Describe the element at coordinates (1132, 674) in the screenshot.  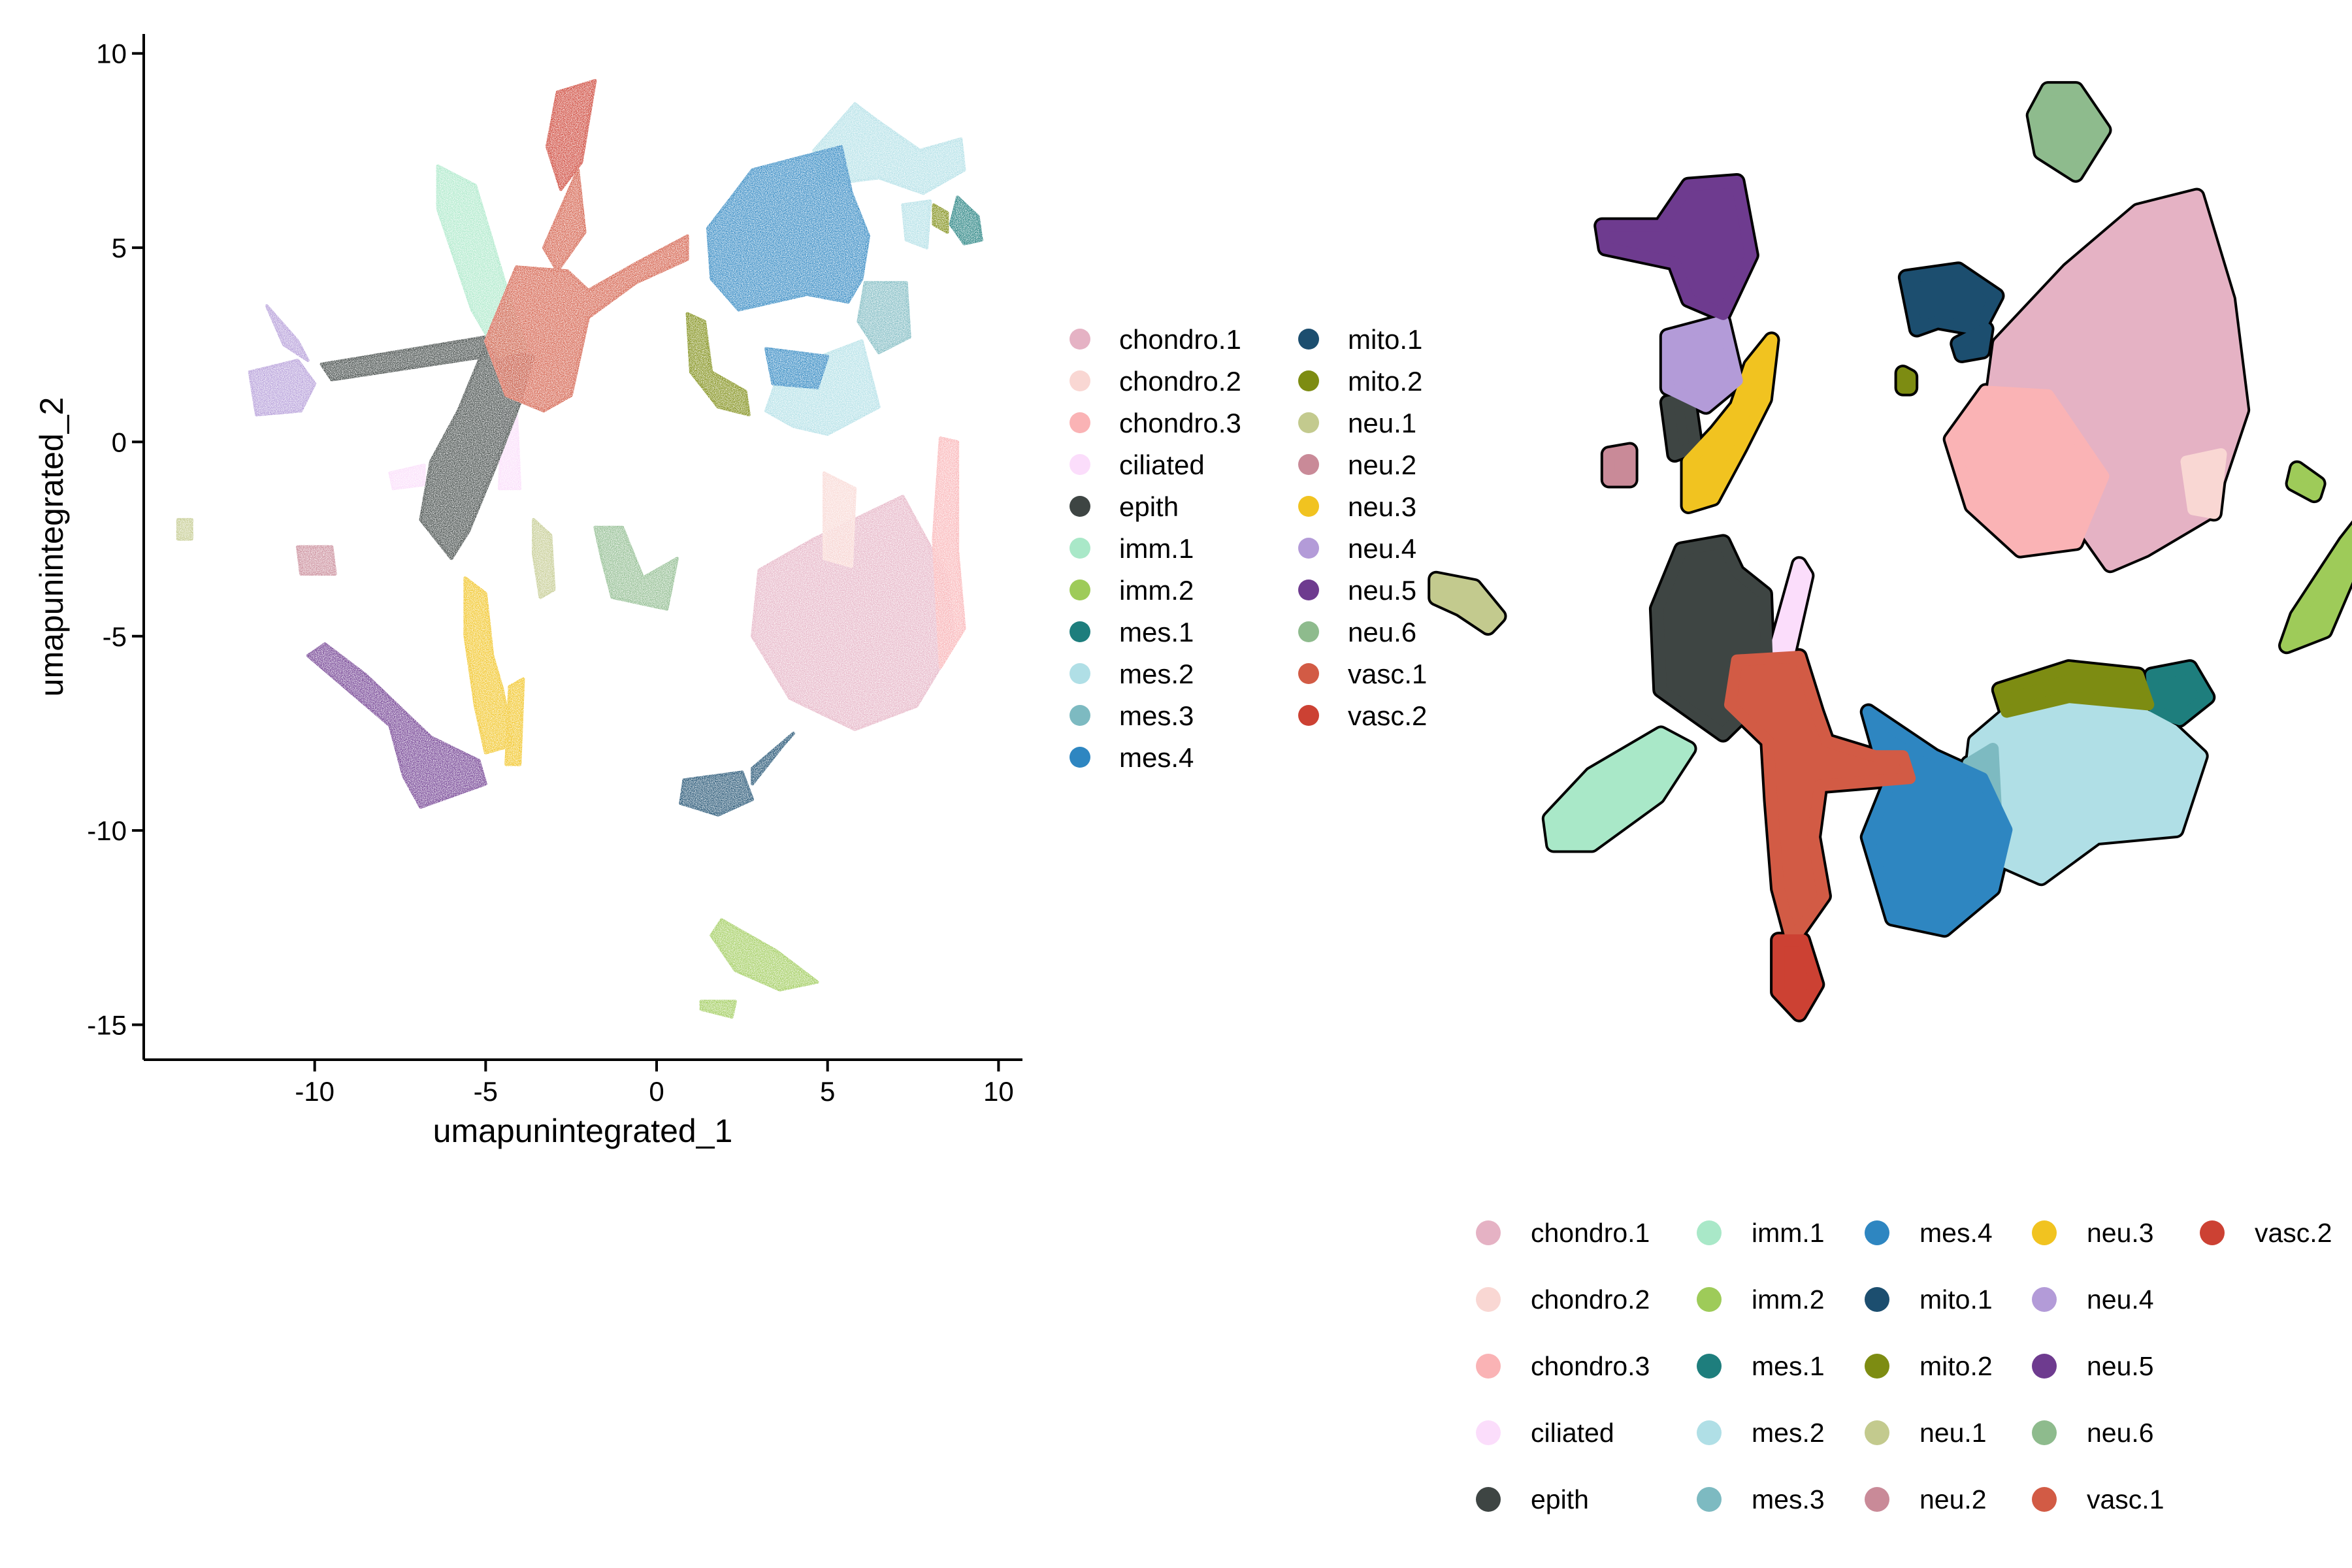
I see `legend-item-mes-2: mes.2` at that location.